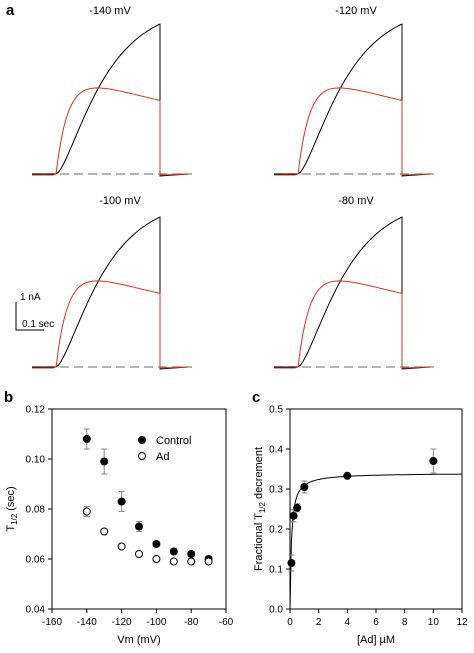 Image resolution: width=474 pixels, height=653 pixels. What do you see at coordinates (162, 457) in the screenshot?
I see `legend-label: Ad` at bounding box center [162, 457].